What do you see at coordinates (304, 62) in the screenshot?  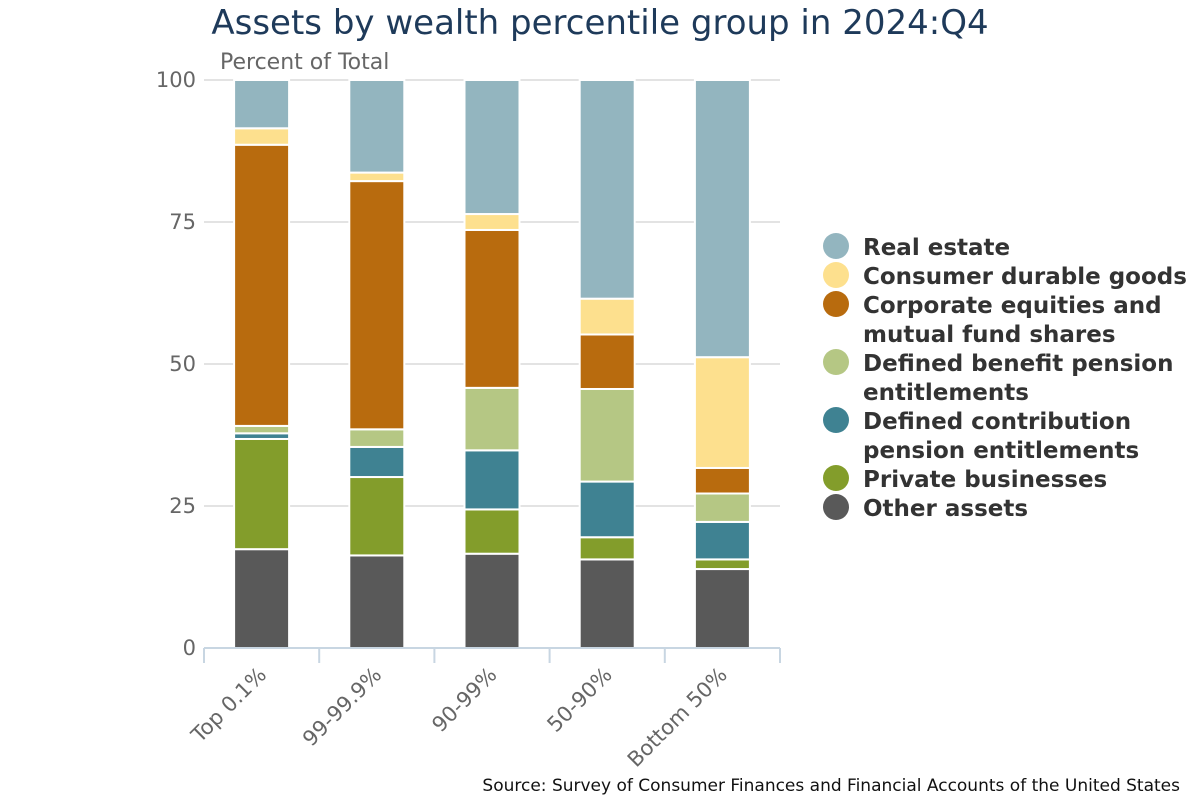 I see `y-axis-label: Percent of Total` at bounding box center [304, 62].